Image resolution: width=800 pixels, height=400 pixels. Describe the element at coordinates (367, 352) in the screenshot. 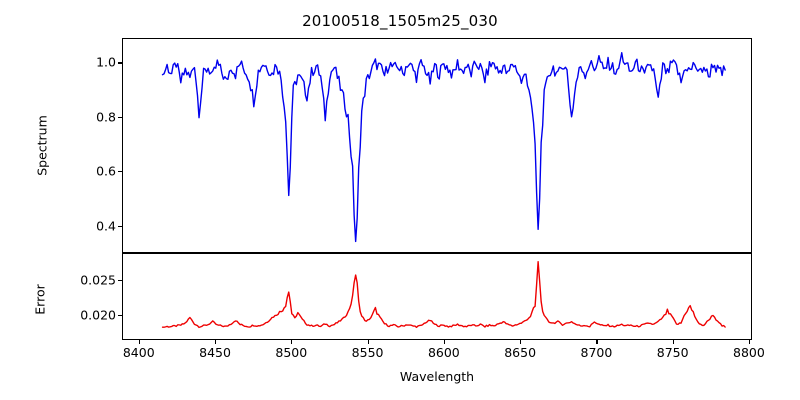

I see `x-tick-label: 8550` at that location.